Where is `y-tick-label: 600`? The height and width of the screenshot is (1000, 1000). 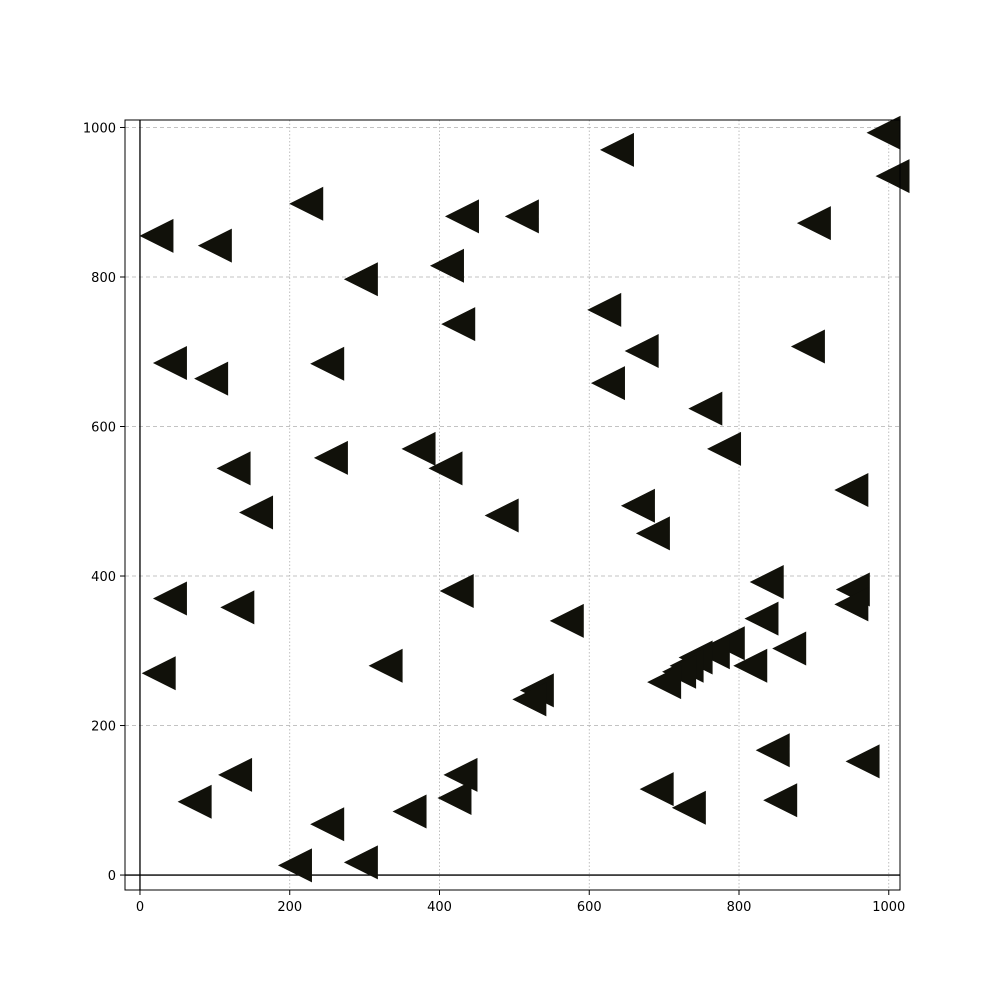 y-tick-label: 600 is located at coordinates (103, 428).